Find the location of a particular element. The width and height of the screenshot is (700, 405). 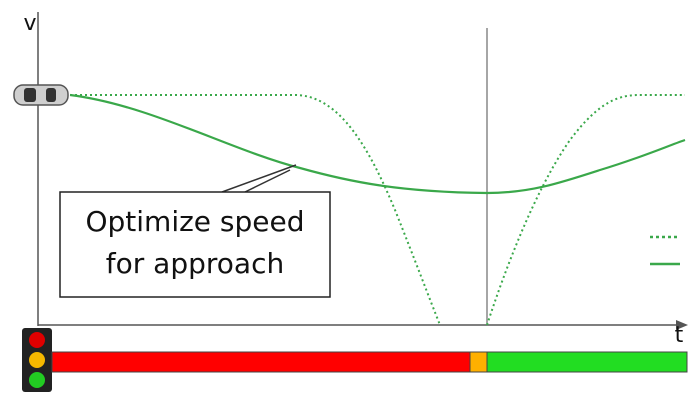

callout-text: Optimize speed is located at coordinates (194, 221).